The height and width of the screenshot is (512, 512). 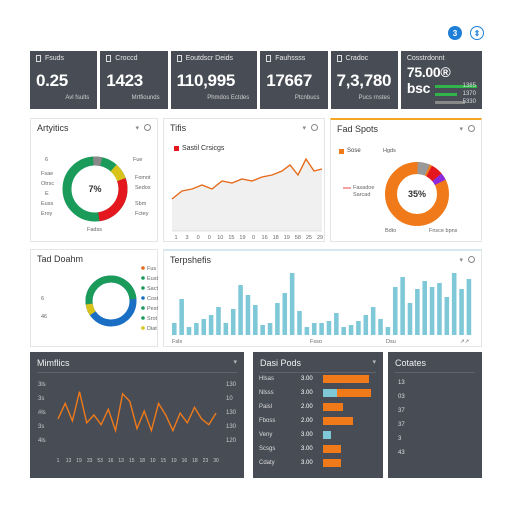 What do you see at coordinates (187, 238) in the screenshot?
I see `x-tick-label: 3` at bounding box center [187, 238].